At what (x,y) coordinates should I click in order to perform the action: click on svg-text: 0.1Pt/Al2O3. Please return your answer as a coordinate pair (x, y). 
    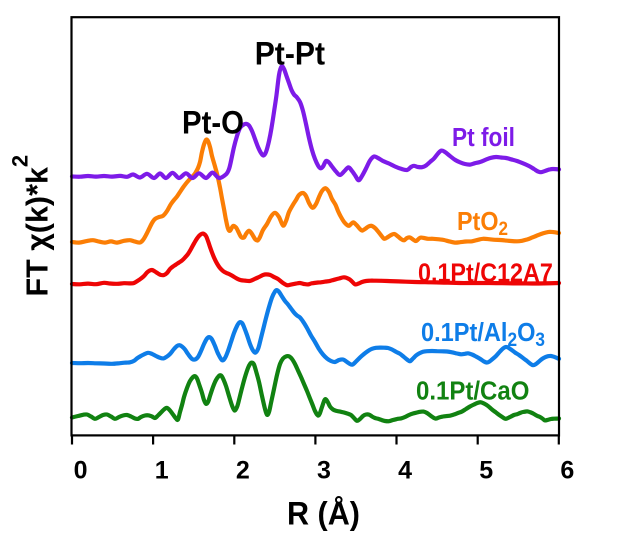
    Looking at the image, I should click on (483, 334).